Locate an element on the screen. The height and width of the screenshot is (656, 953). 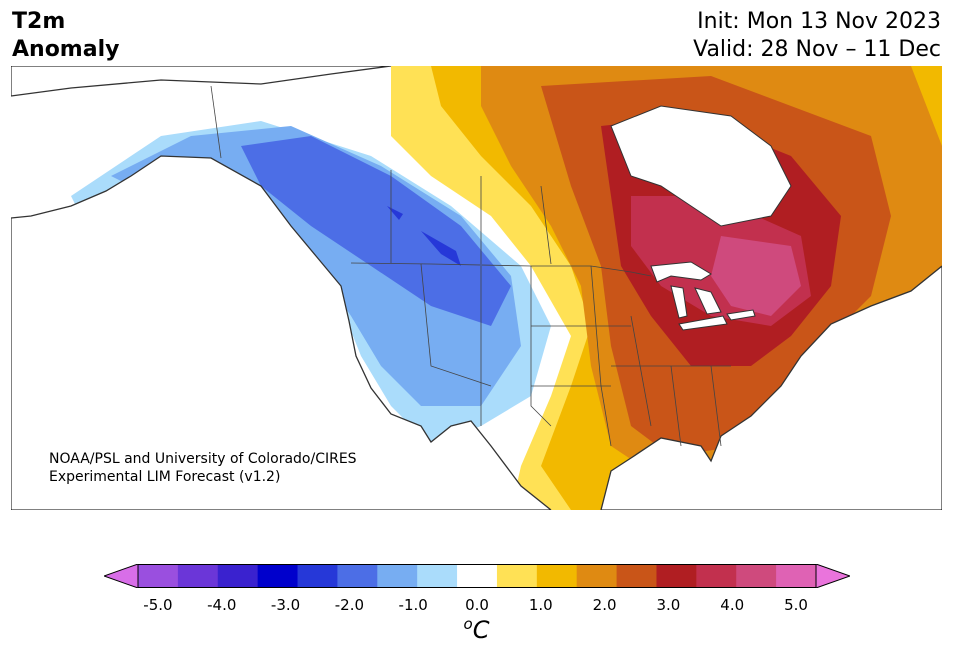
colorbar-frame is located at coordinates (477, 576).